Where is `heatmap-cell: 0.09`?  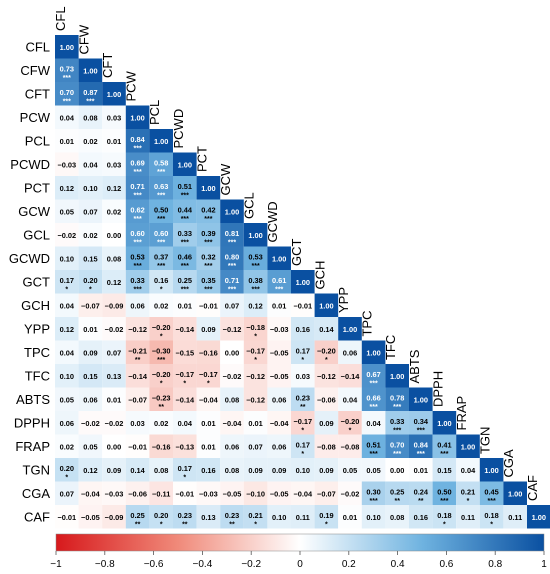 heatmap-cell: 0.09 is located at coordinates (90, 352).